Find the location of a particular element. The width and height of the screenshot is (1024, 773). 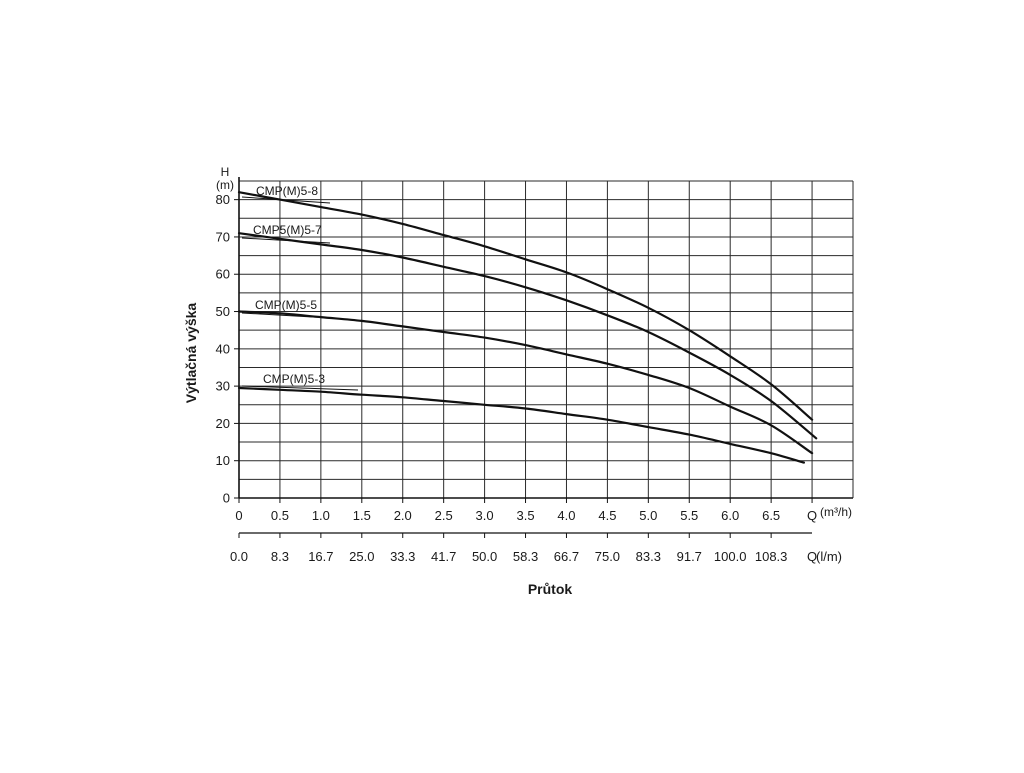

x-secondary-tick-label: 91.7 is located at coordinates (689, 556).